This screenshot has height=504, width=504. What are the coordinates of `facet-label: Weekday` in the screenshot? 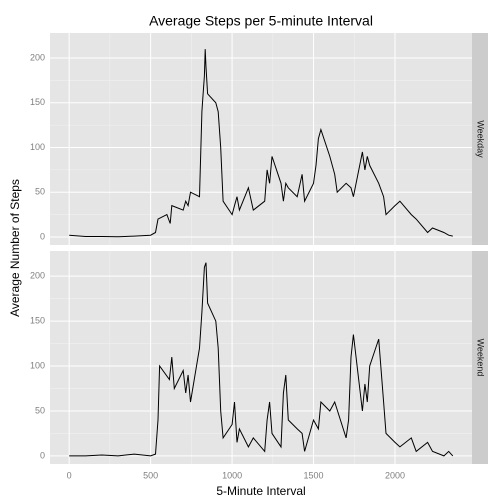 It's located at (481, 139).